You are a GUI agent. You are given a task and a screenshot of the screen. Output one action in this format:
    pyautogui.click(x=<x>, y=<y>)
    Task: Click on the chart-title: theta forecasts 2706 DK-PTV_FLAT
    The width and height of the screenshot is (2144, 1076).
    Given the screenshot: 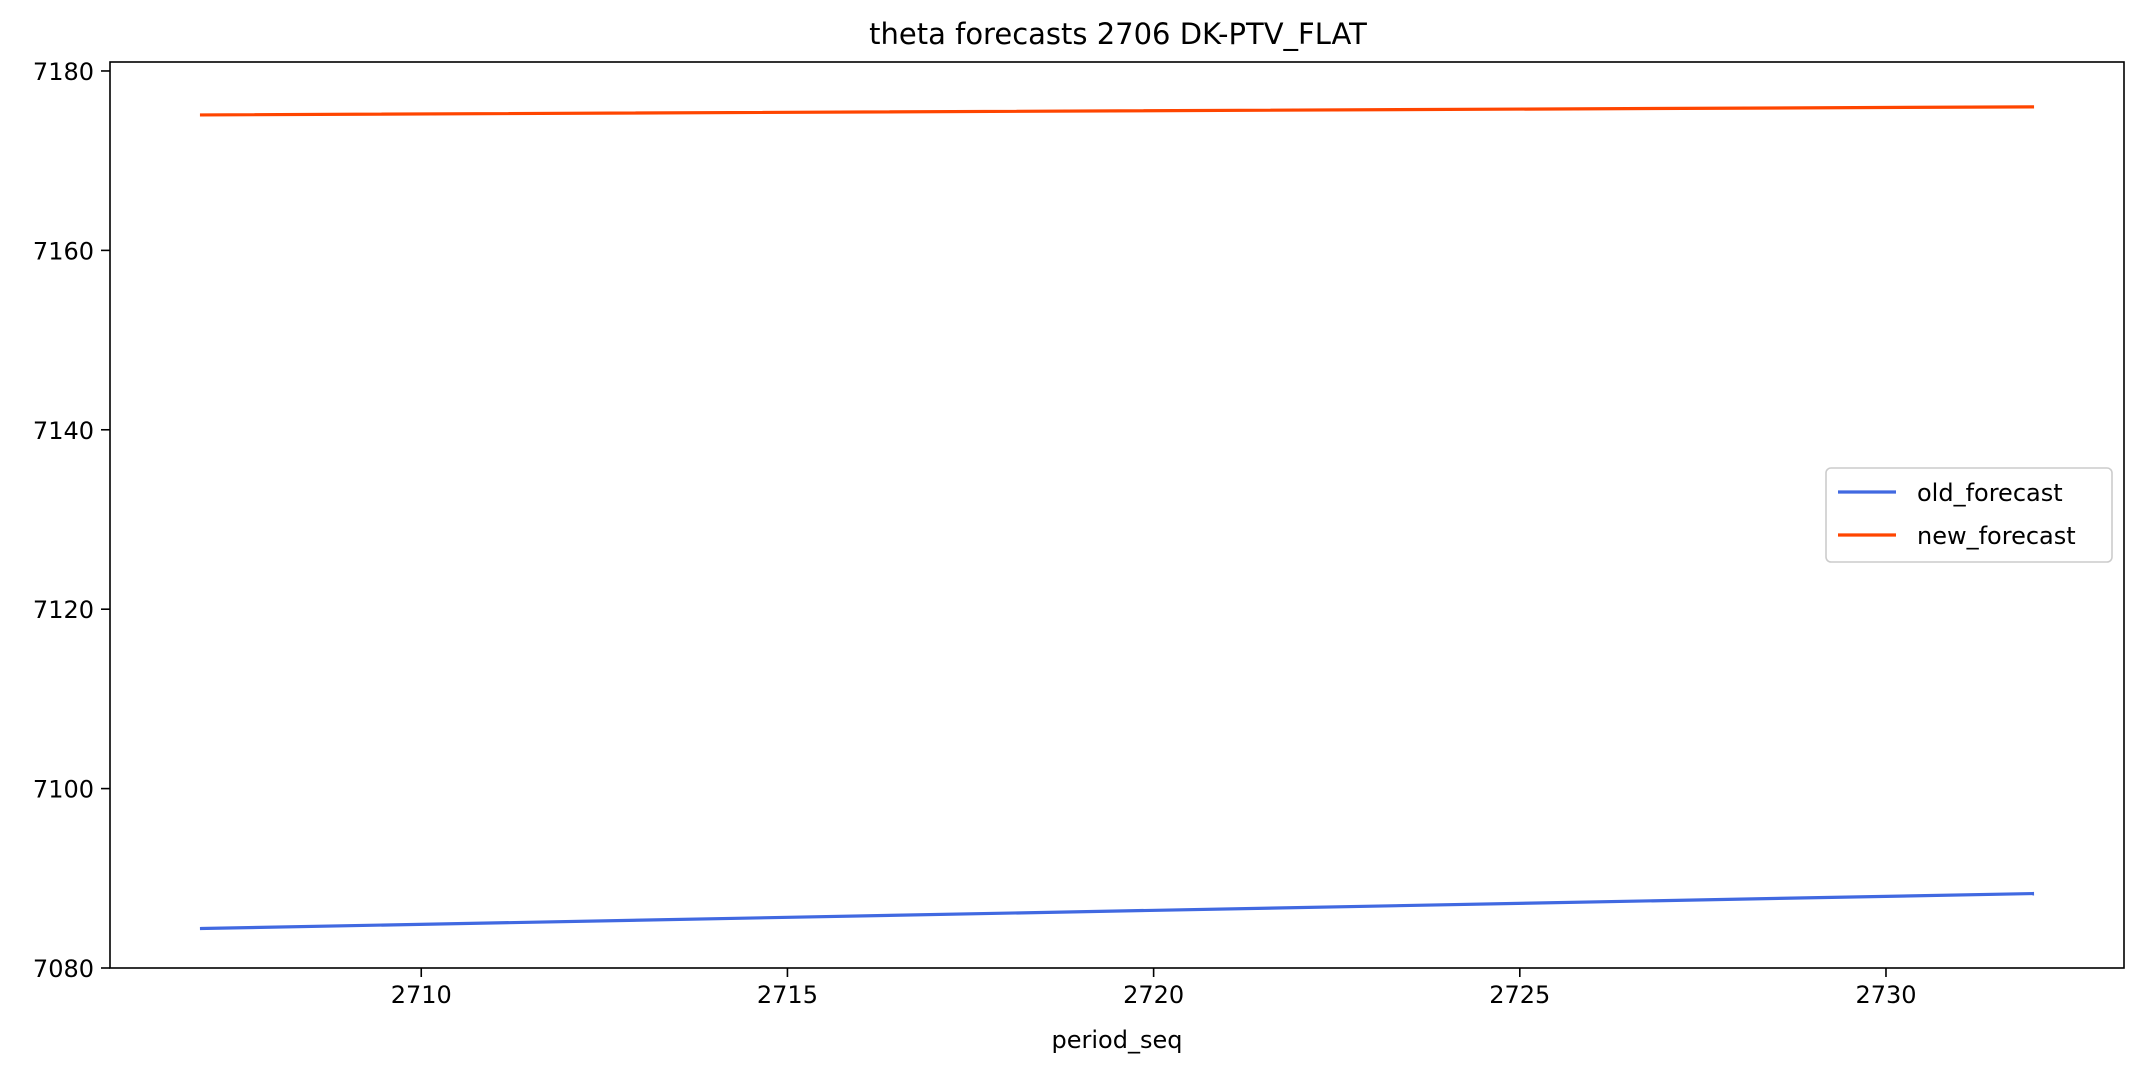 What is the action you would take?
    pyautogui.click(x=1118, y=34)
    